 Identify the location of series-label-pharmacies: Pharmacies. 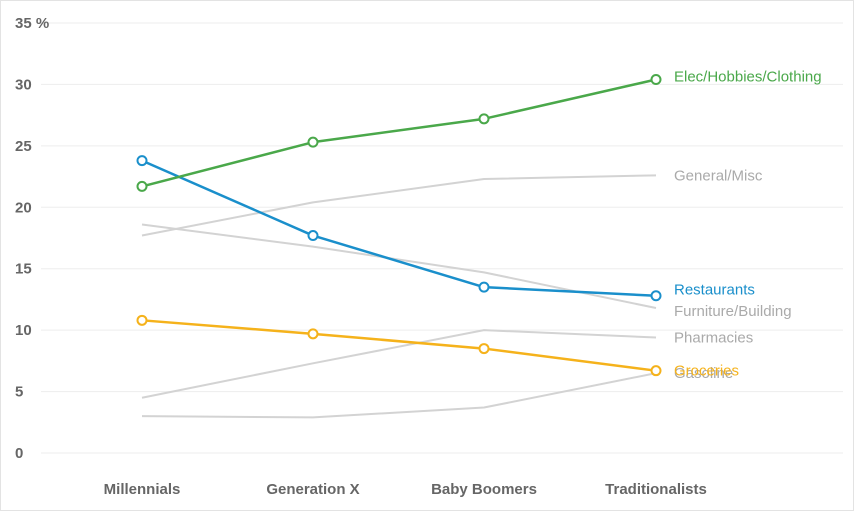
(713, 338).